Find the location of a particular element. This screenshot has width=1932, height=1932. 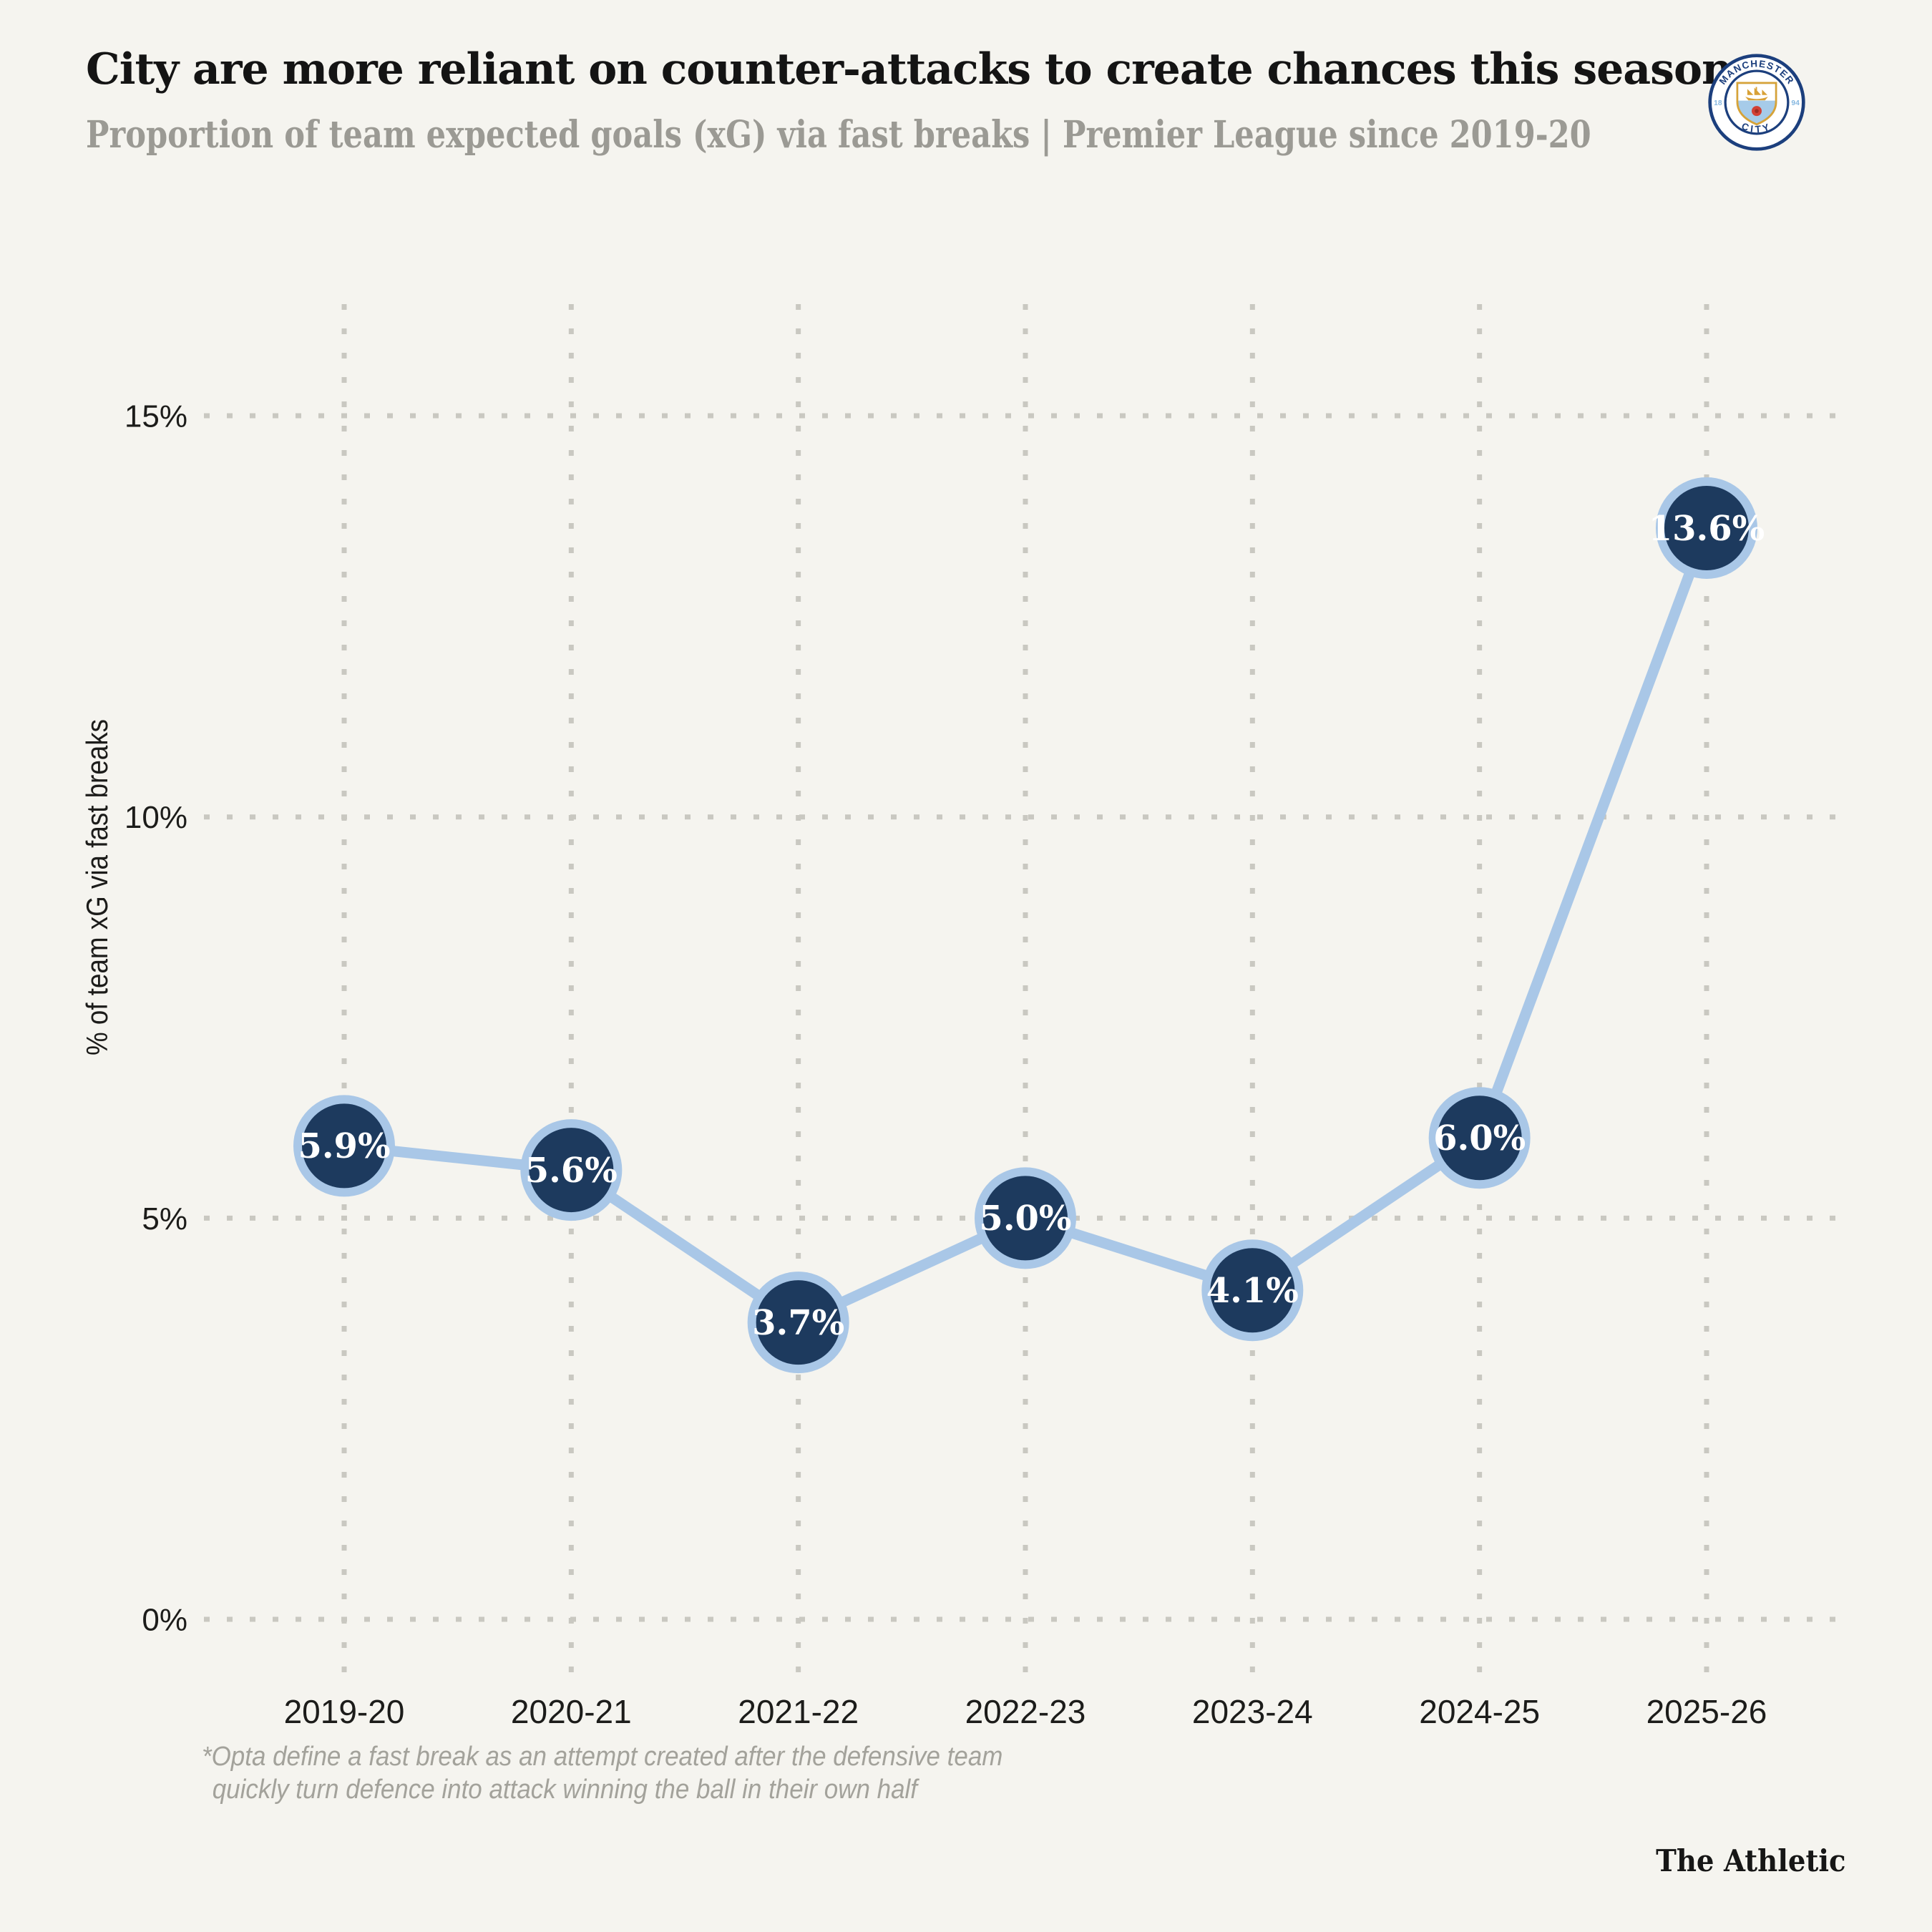

data-point-label: 5.0% is located at coordinates (1025, 1219).